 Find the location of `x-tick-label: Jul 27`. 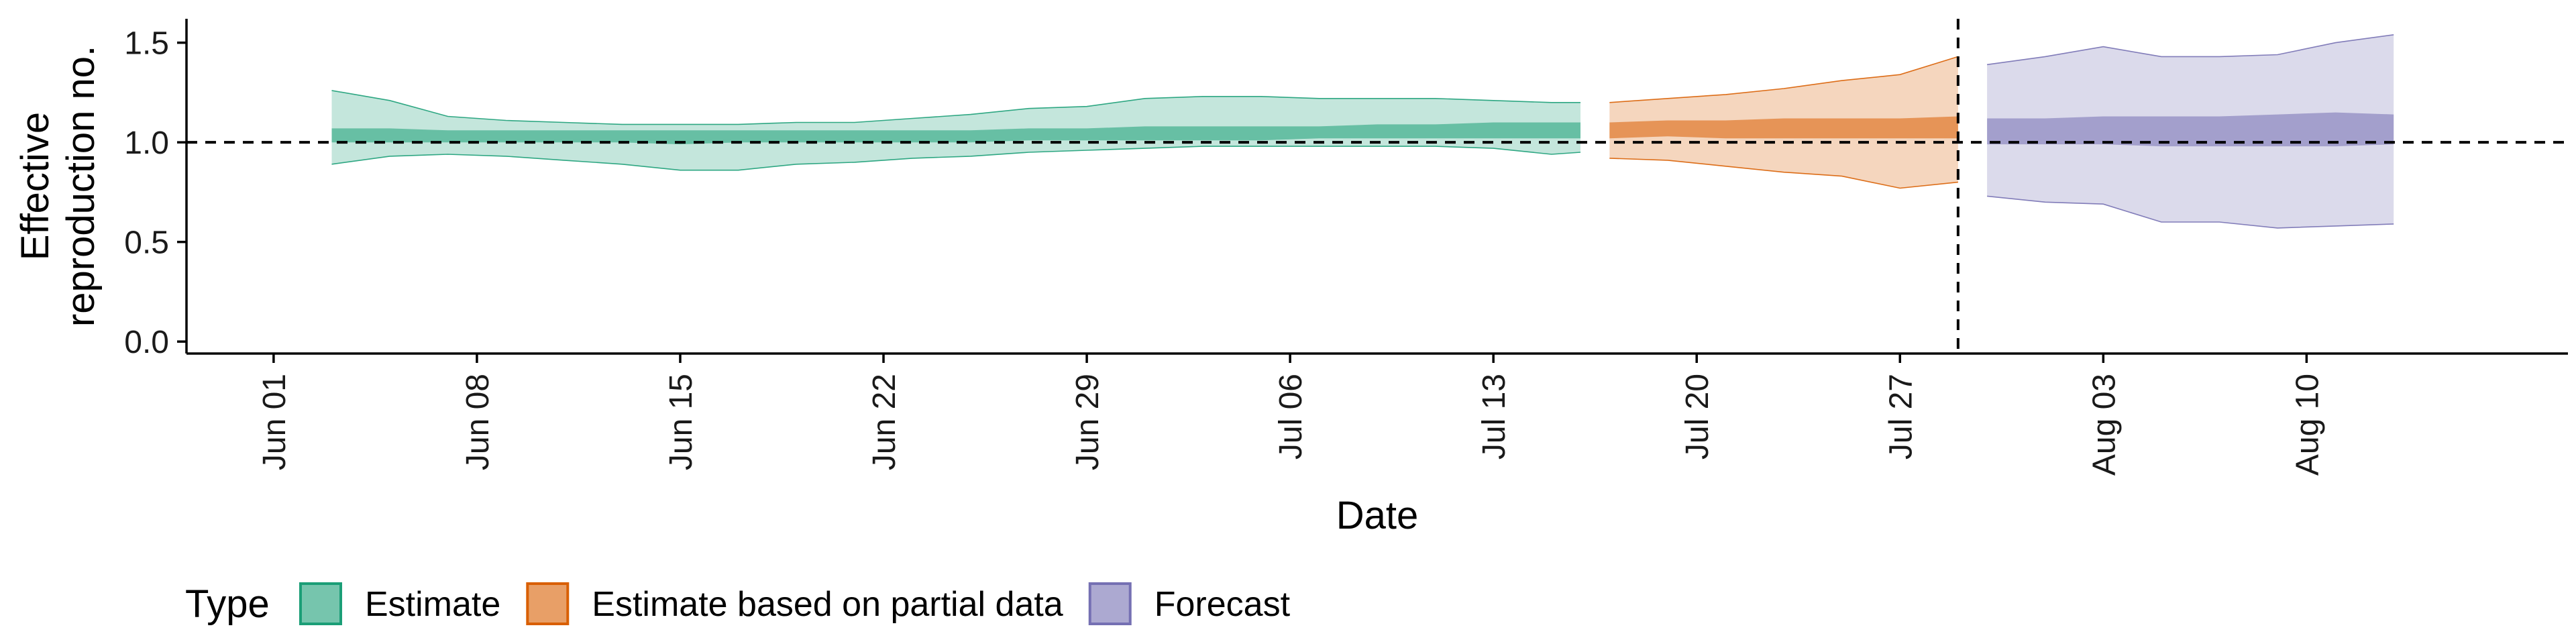

x-tick-label: Jul 27 is located at coordinates (1901, 417).